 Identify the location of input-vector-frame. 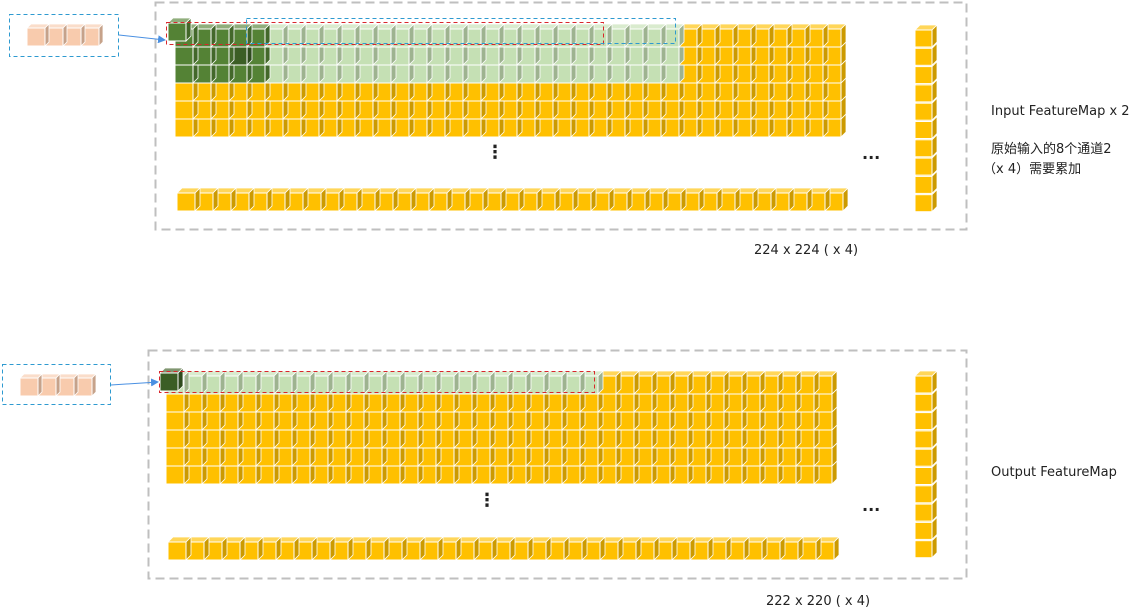
(64, 35).